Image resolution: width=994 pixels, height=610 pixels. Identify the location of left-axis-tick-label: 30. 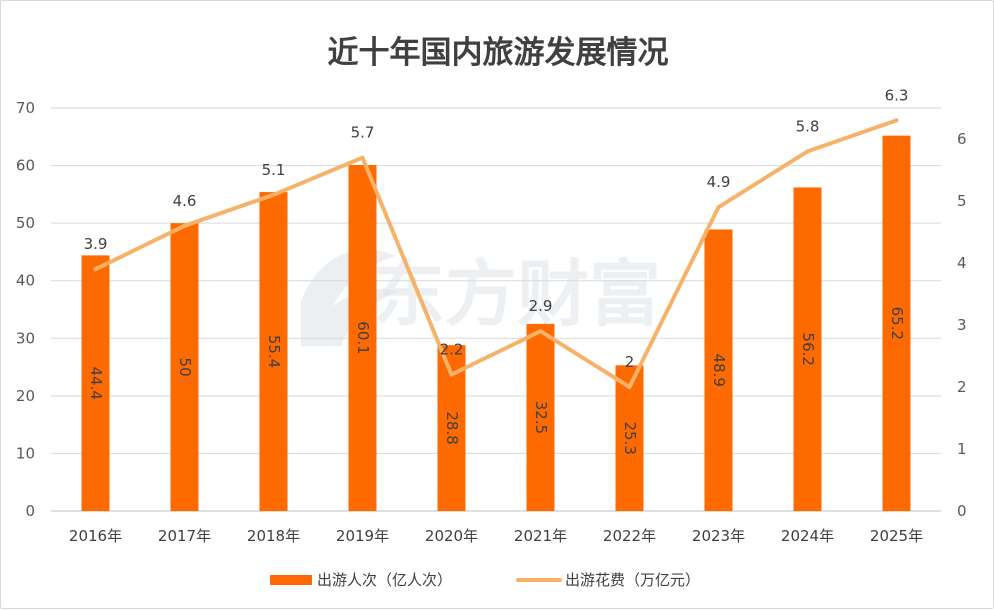
(25, 338).